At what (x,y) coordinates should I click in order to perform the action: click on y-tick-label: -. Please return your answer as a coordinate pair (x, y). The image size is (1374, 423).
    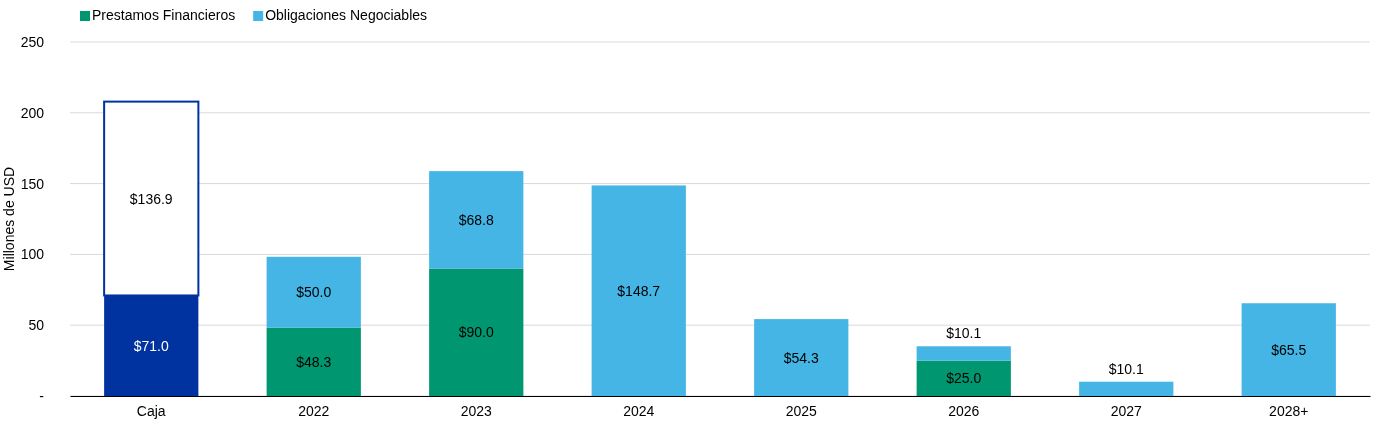
    Looking at the image, I should click on (42, 395).